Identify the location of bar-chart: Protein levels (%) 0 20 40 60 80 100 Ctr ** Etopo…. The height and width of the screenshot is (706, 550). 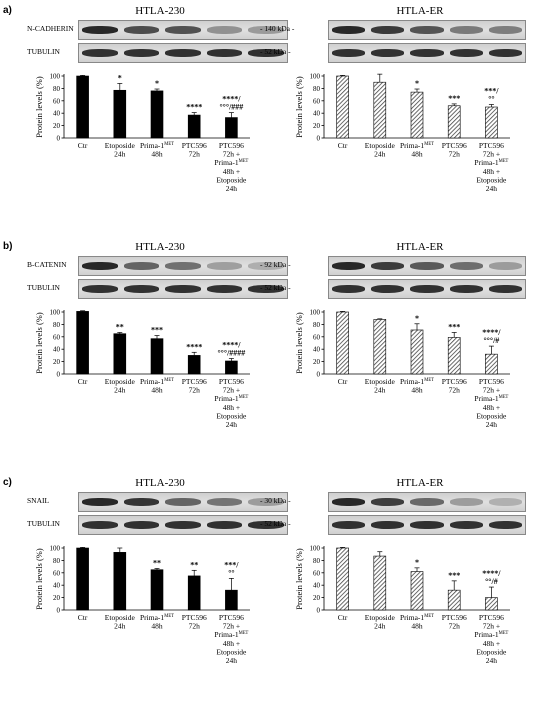
(142, 369).